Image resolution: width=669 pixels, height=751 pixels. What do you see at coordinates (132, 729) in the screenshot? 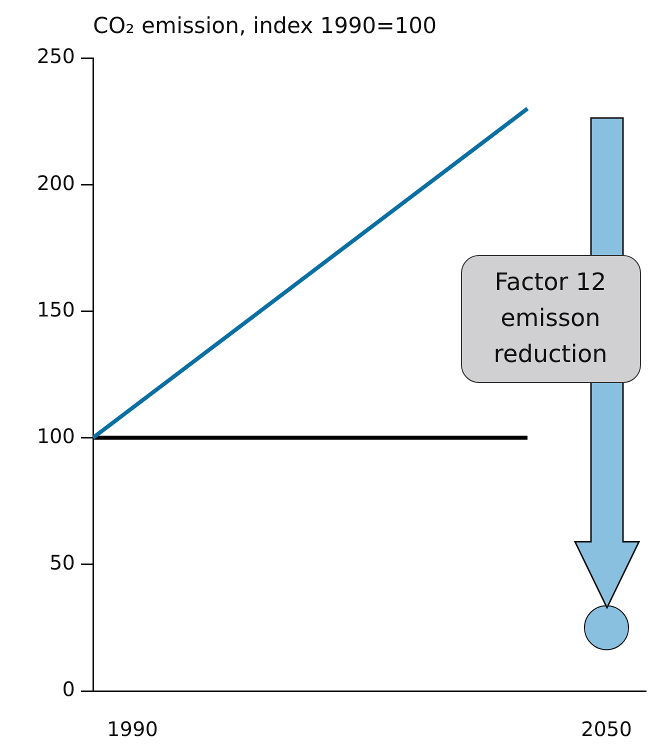
I see `x-tick-label: 1990` at bounding box center [132, 729].